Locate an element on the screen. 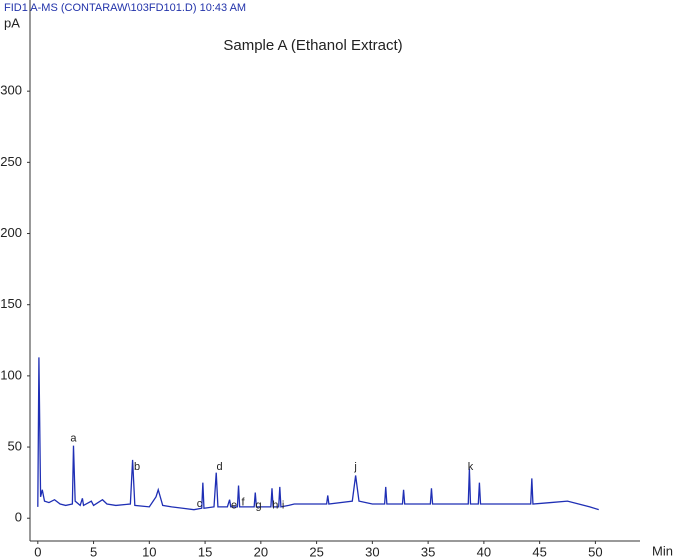 The width and height of the screenshot is (685, 560). peak-label: e is located at coordinates (234, 505).